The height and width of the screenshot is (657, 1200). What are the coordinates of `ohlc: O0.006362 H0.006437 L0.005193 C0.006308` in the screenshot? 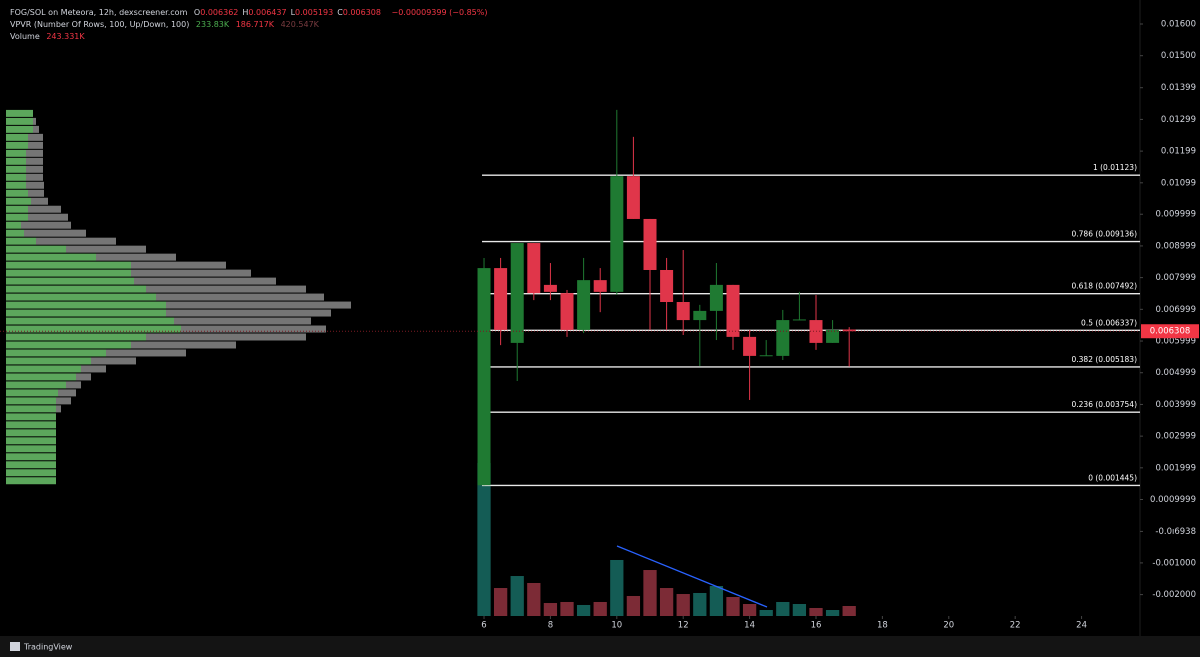 It's located at (289, 12).